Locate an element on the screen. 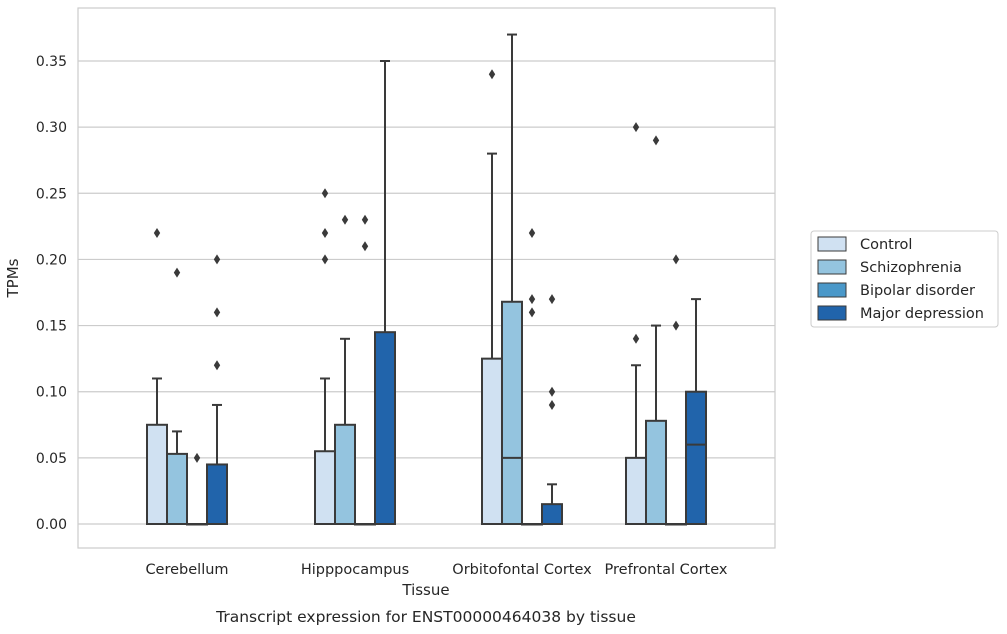 This screenshot has height=634, width=1007. x-tick-label: Prefrontal Cortex is located at coordinates (666, 570).